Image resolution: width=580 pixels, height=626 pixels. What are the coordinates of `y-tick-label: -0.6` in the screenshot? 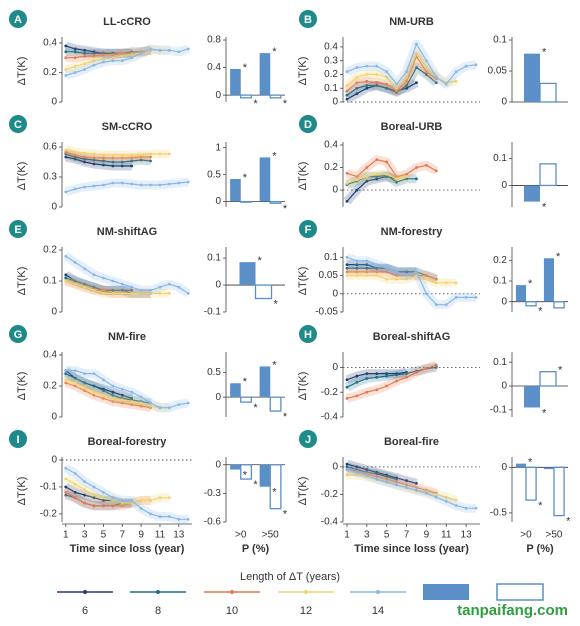 It's located at (213, 522).